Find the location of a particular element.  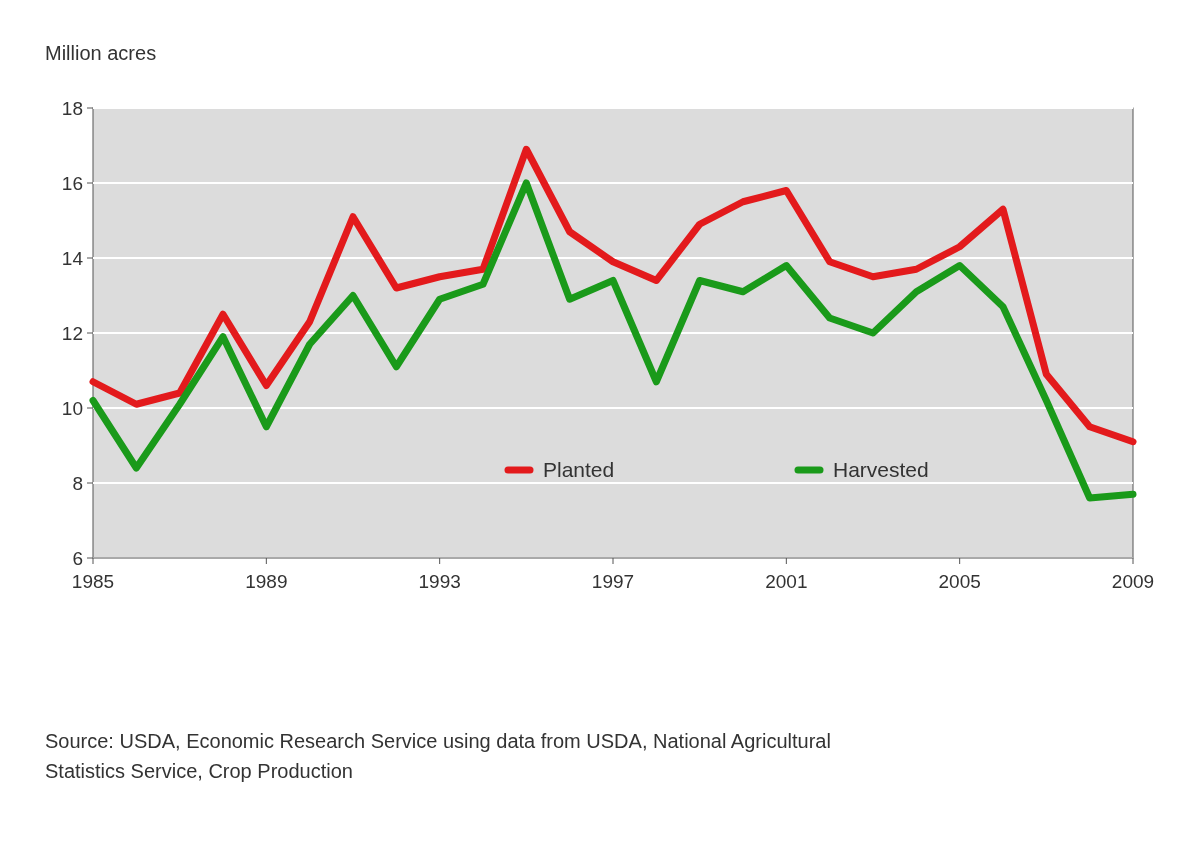

x-tick-label: 2009 is located at coordinates (1133, 581).